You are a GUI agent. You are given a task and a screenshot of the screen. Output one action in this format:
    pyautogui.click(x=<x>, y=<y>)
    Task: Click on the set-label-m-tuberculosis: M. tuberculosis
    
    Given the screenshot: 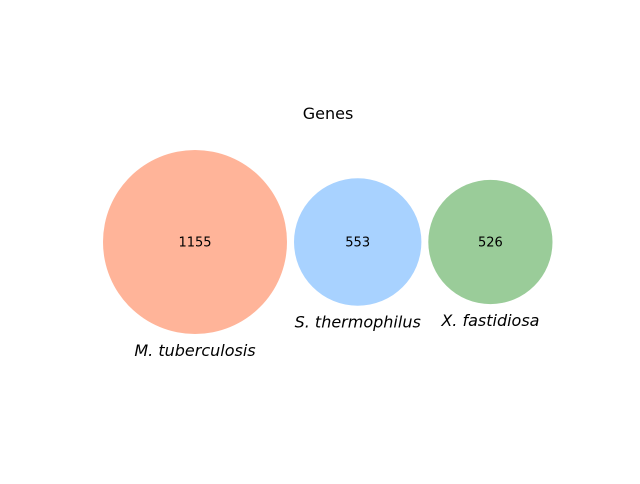 What is the action you would take?
    pyautogui.click(x=194, y=350)
    